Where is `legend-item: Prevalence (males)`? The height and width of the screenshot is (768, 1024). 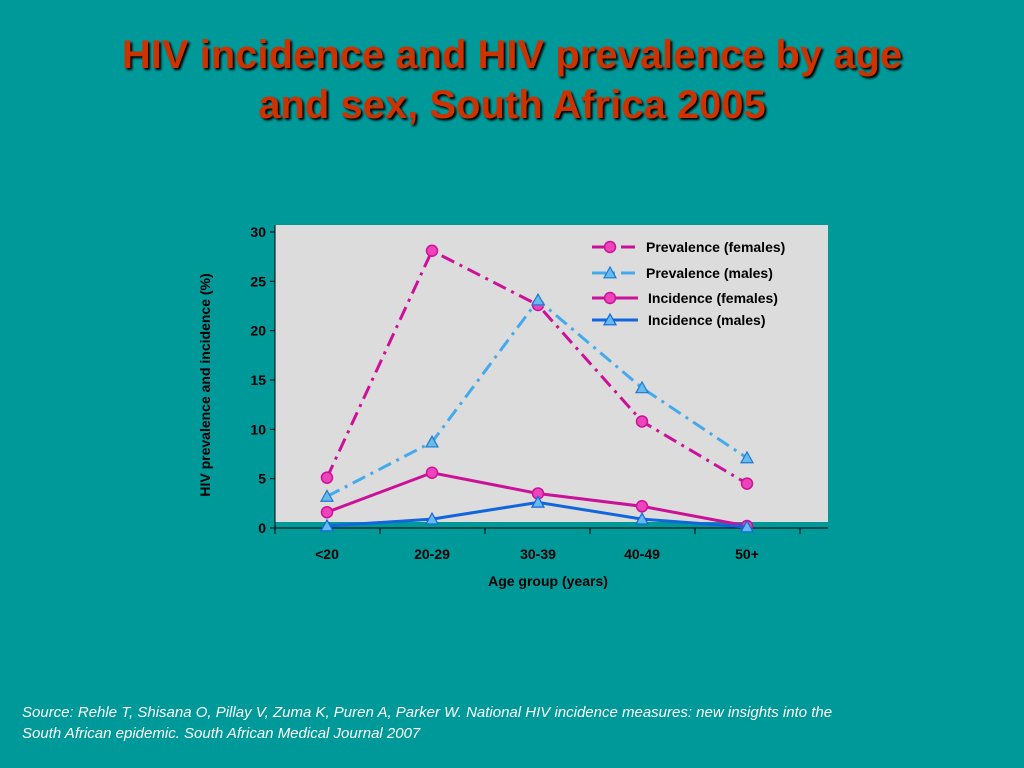
legend-item: Prevalence (males) is located at coordinates (682, 273).